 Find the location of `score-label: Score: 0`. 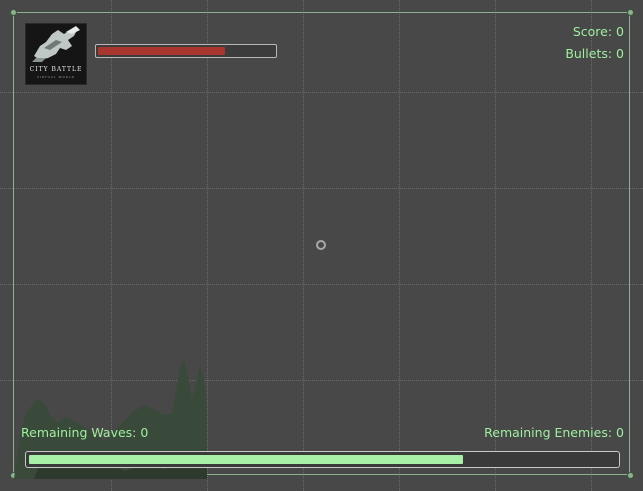

score-label: Score: 0 is located at coordinates (598, 31).